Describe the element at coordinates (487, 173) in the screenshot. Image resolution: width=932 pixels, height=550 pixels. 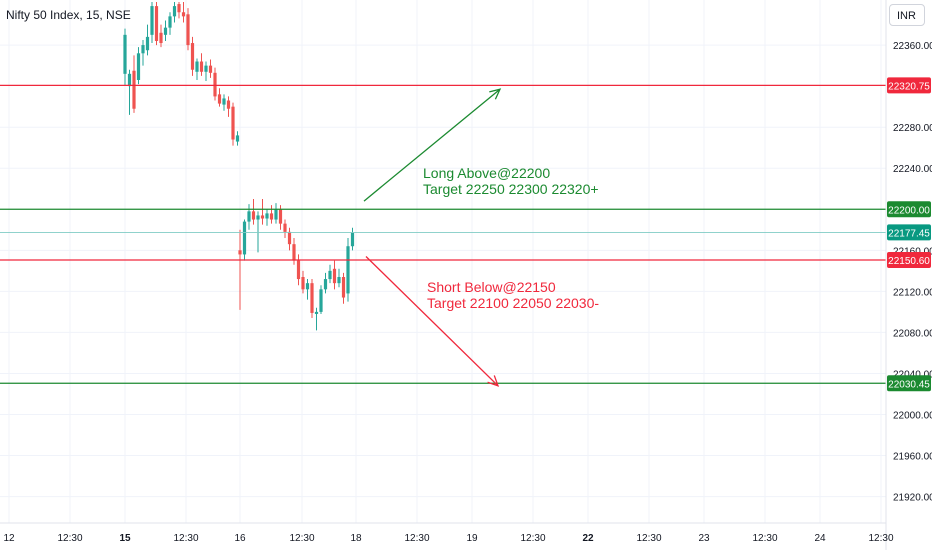
I see `long-entry-text: Long Above@22200` at that location.